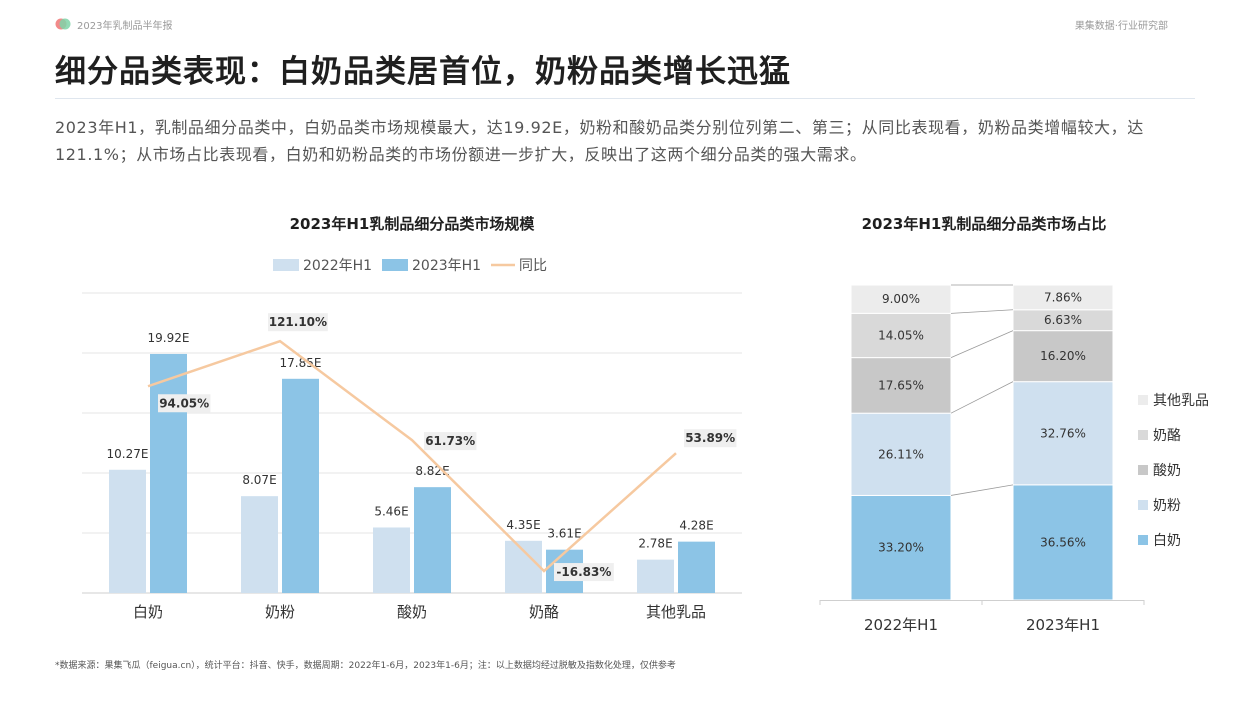 This screenshot has height=703, width=1250. Describe the element at coordinates (1167, 471) in the screenshot. I see `legend-label: 酸奶` at that location.